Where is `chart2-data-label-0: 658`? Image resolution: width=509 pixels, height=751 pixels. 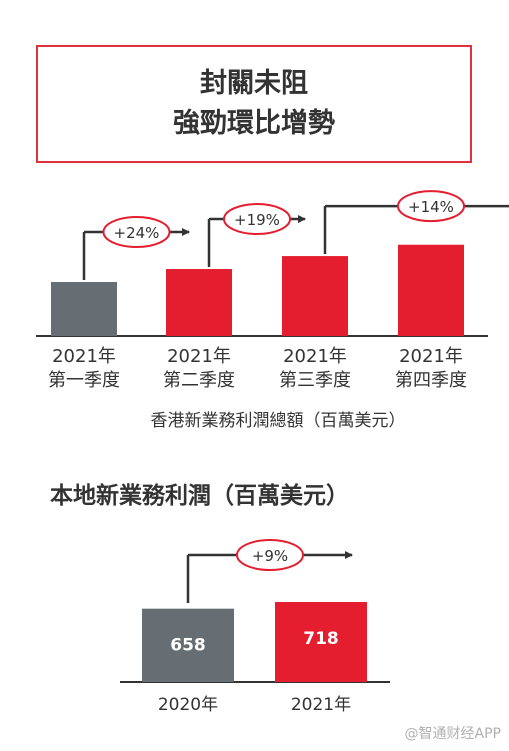 chart2-data-label-0: 658 is located at coordinates (188, 646).